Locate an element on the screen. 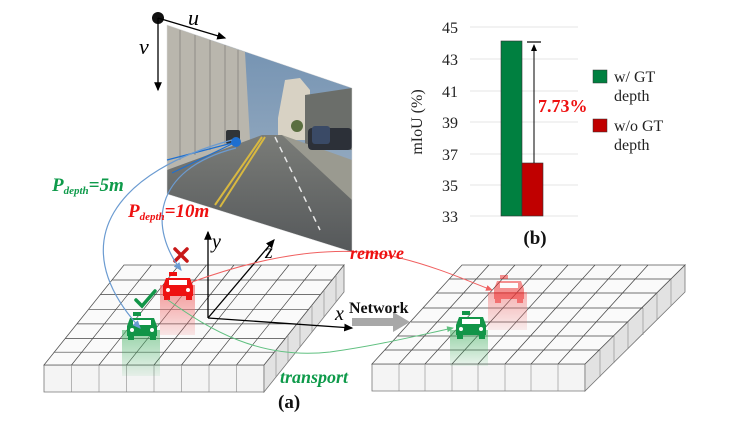 Image resolution: width=731 pixels, height=438 pixels. car-icon-red is located at coordinates (178, 286).